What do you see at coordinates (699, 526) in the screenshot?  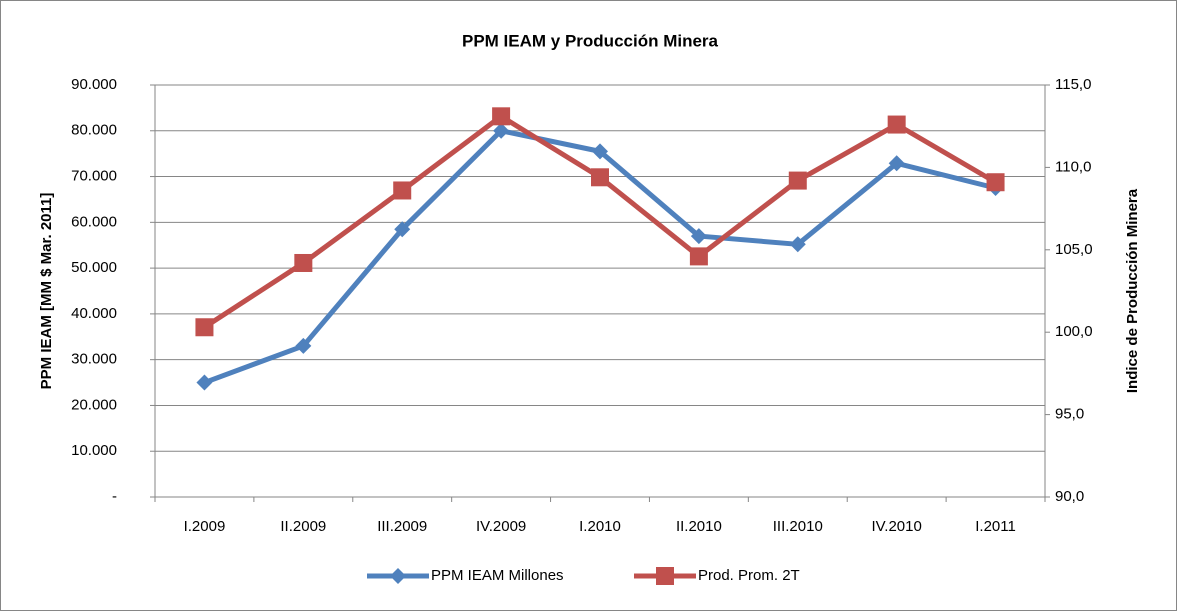 I see `x-tick-label: II.2010` at bounding box center [699, 526].